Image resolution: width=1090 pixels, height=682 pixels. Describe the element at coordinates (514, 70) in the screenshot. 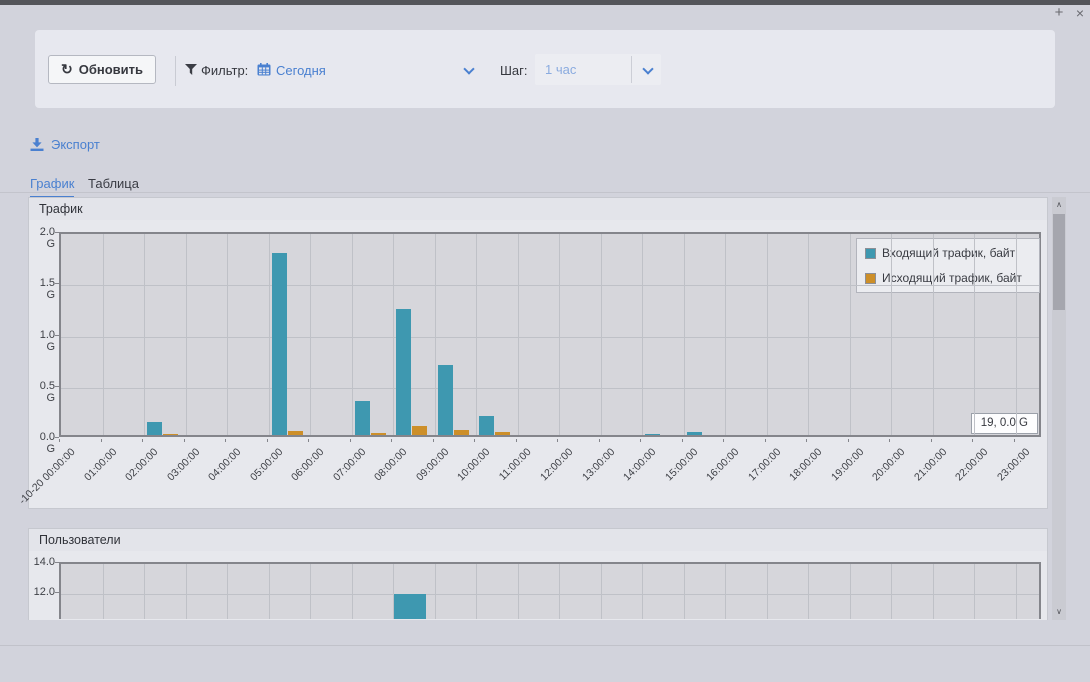

I see `step-label: Шаг:` at that location.